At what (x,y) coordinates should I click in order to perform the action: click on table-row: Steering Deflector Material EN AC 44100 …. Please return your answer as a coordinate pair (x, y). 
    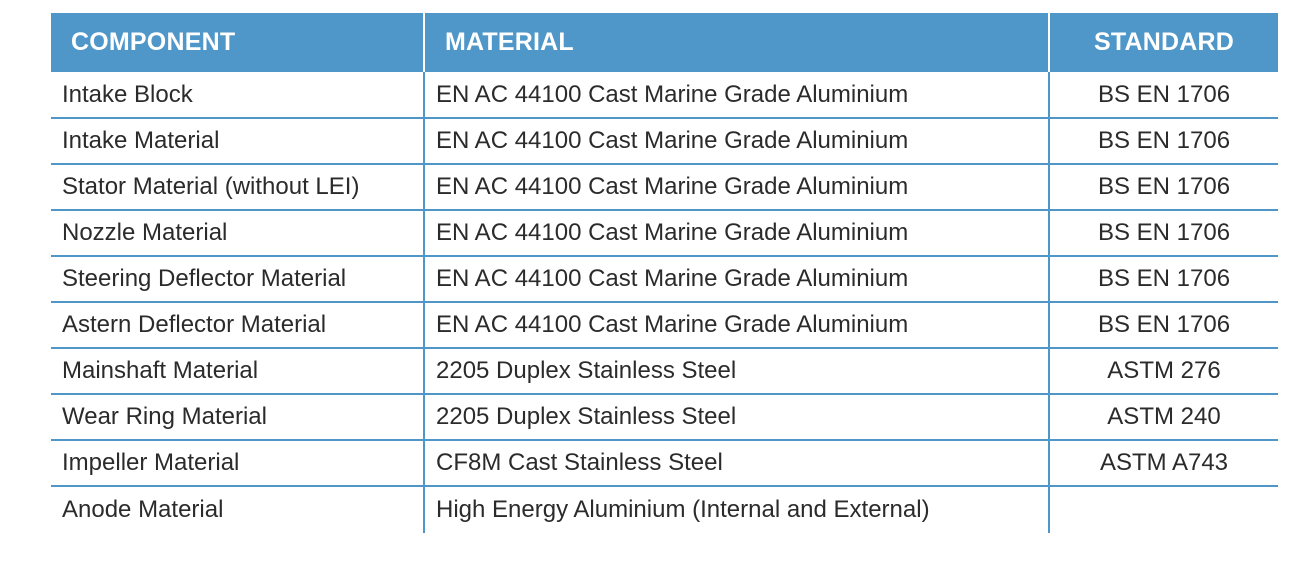
    Looking at the image, I should click on (664, 279).